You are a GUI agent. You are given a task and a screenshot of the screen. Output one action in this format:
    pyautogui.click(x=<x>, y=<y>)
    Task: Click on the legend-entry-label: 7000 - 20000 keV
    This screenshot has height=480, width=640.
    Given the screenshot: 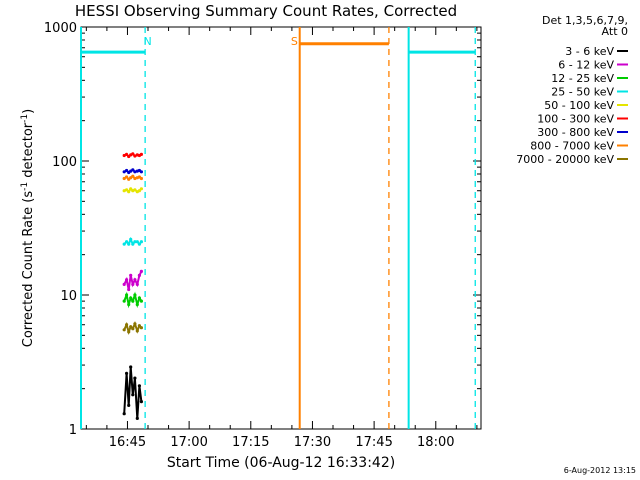 What is the action you would take?
    pyautogui.click(x=565, y=159)
    